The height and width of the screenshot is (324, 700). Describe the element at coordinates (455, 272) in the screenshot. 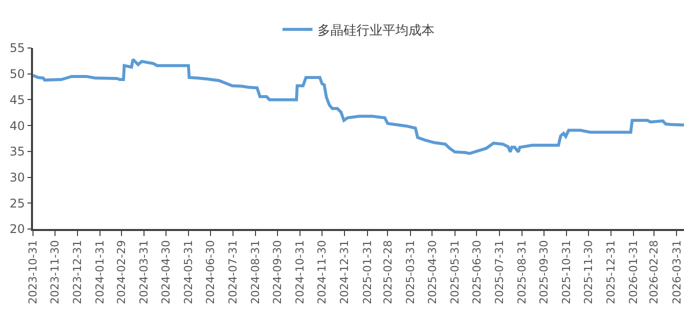

I see `x-tick-label: 2025-05-31` at that location.